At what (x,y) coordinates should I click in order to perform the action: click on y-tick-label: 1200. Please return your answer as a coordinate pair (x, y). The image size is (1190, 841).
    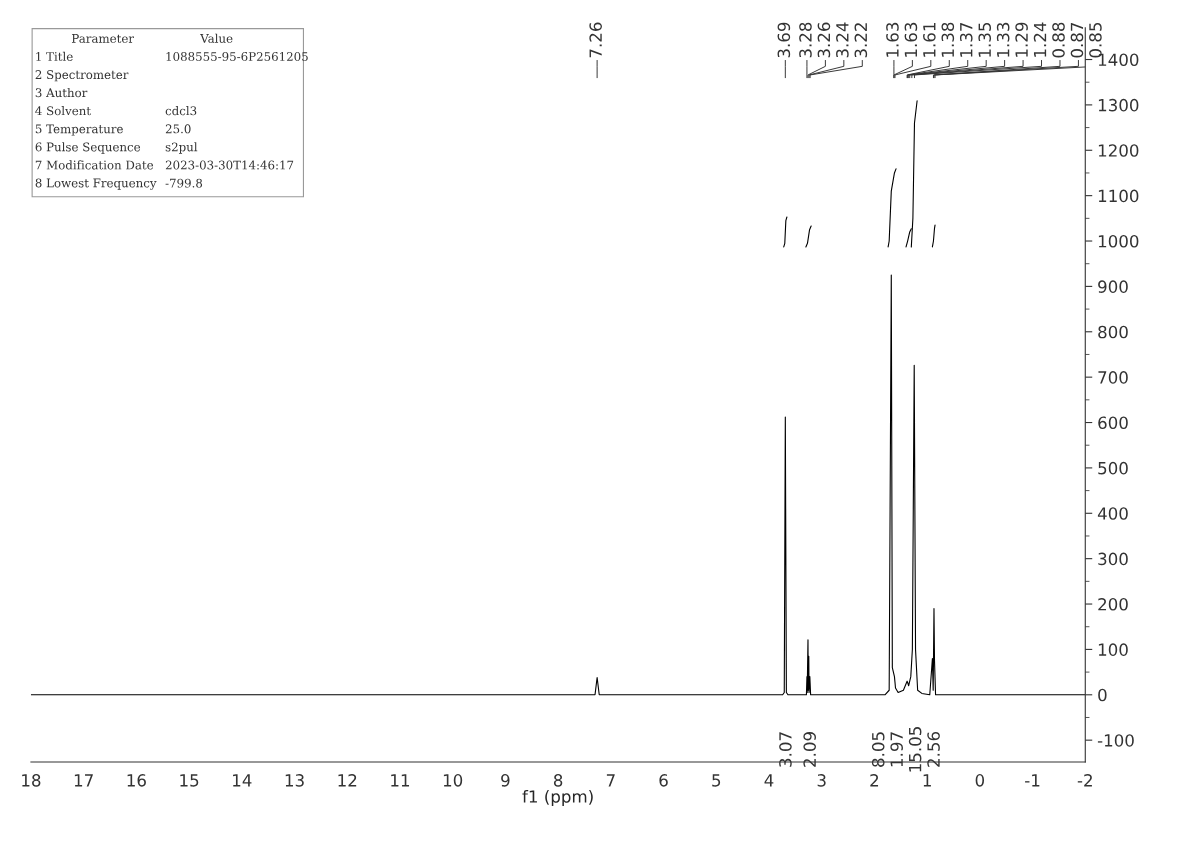
    Looking at the image, I should click on (1118, 150).